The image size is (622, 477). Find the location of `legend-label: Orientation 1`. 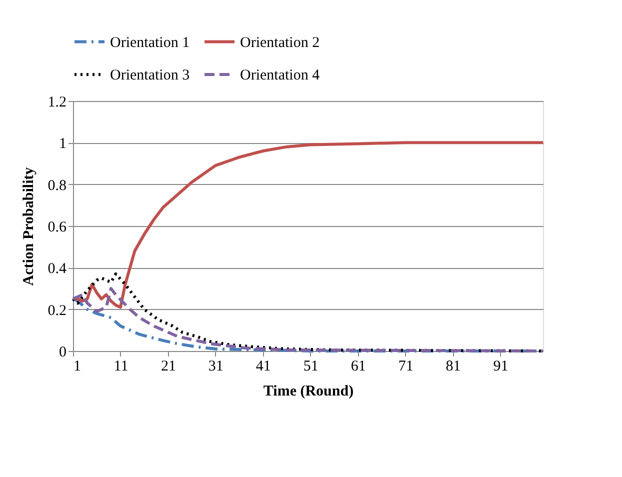

legend-label: Orientation 1 is located at coordinates (150, 42).